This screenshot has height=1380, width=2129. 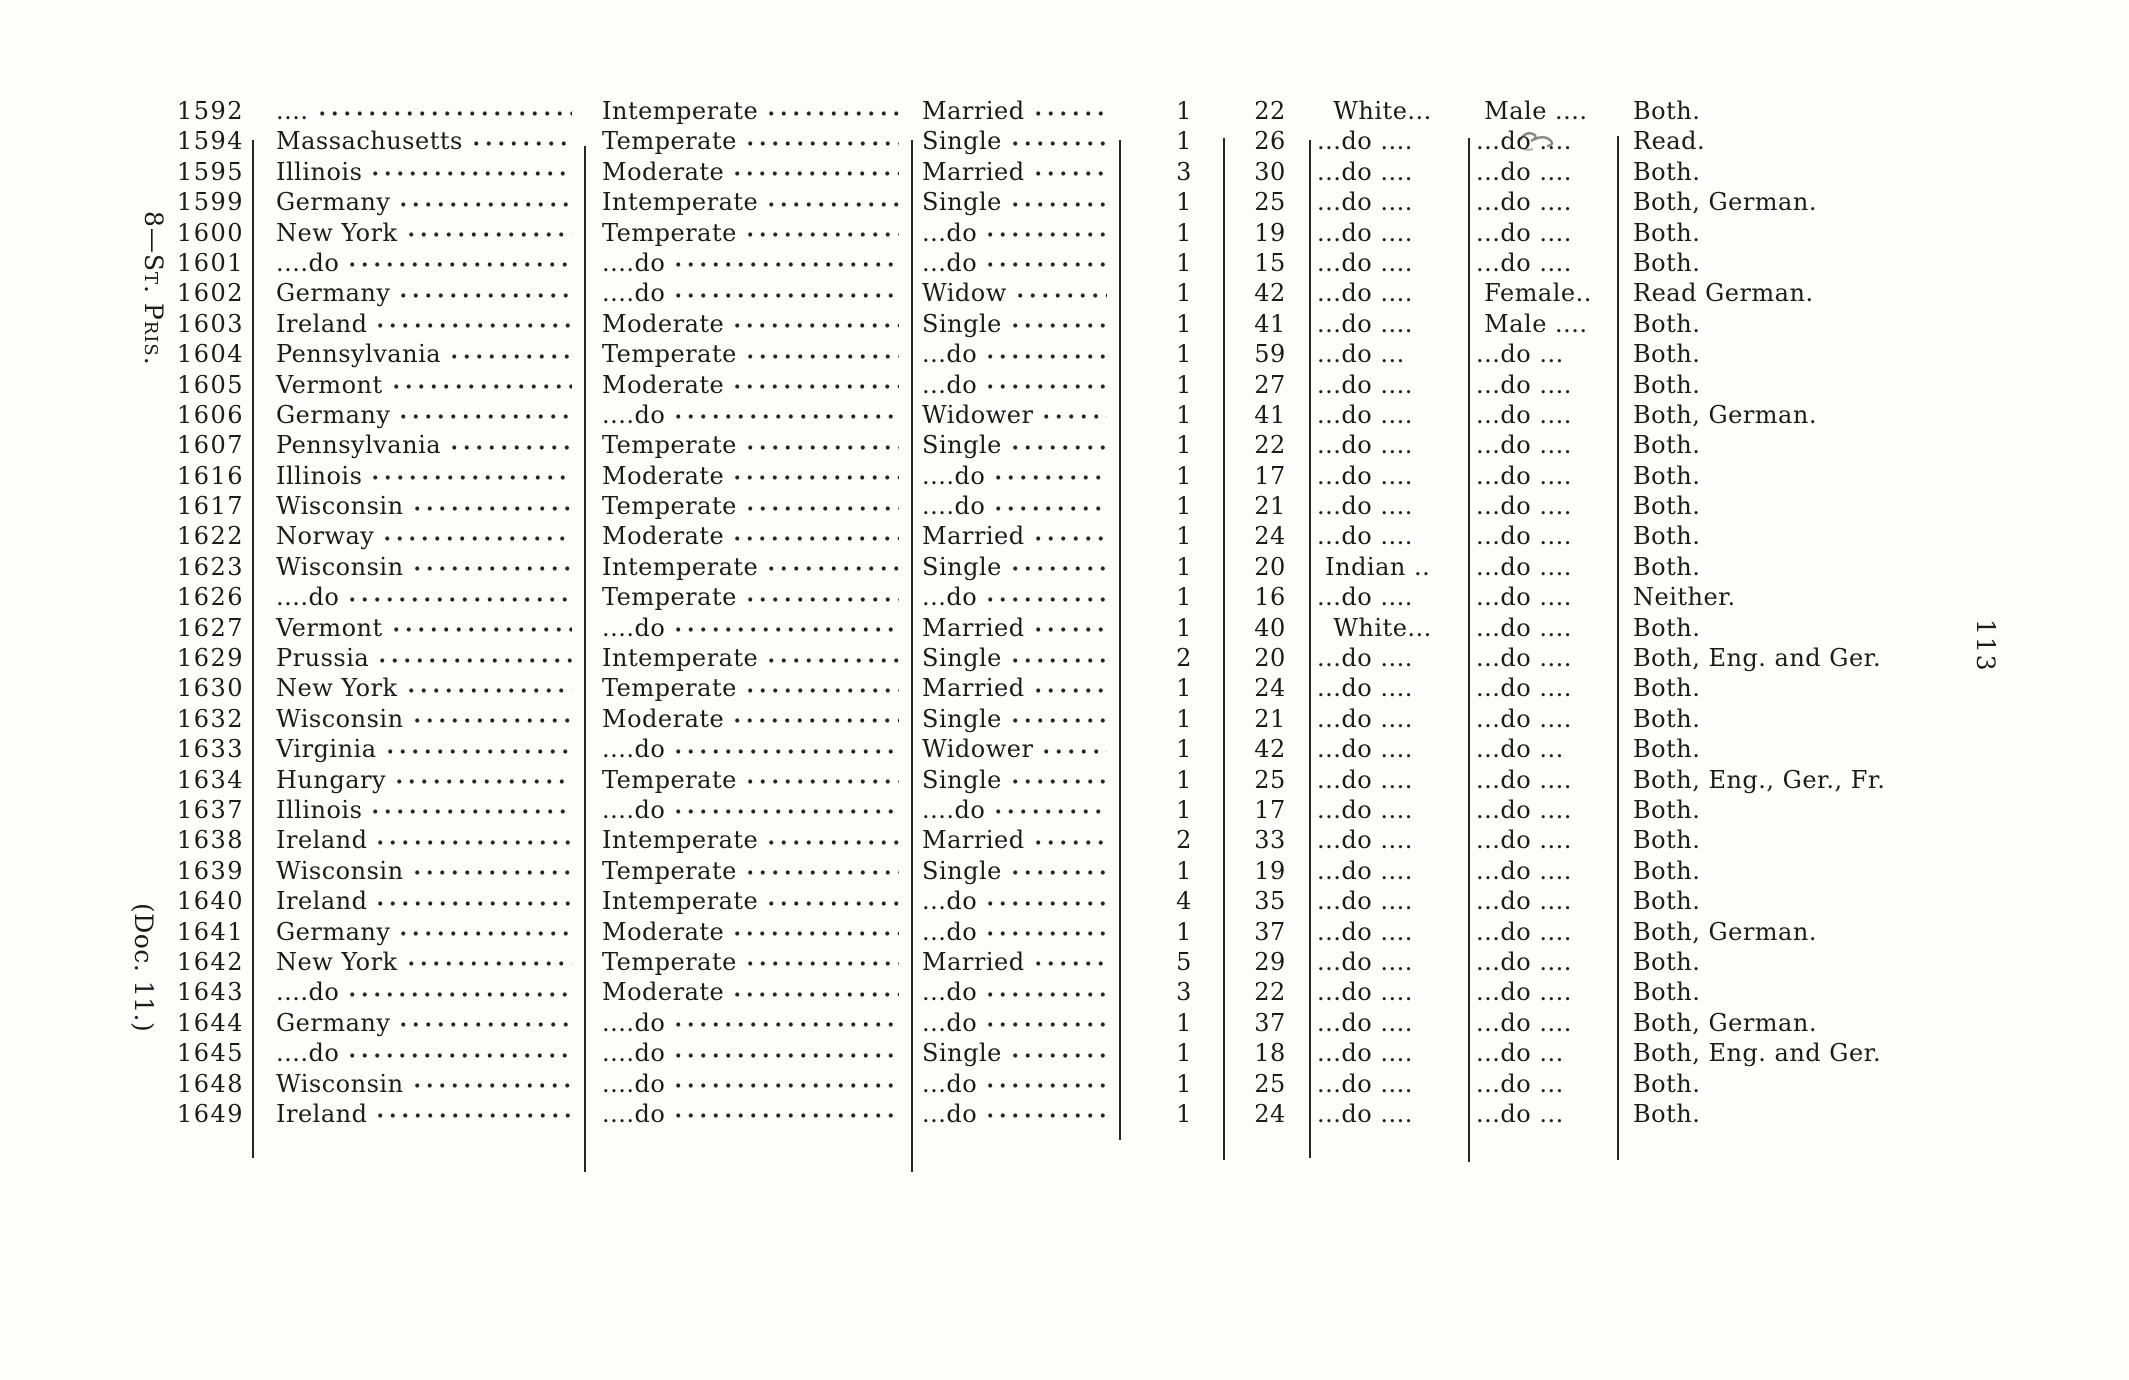 What do you see at coordinates (680, 202) in the screenshot?
I see `cell-text: Intemperate` at bounding box center [680, 202].